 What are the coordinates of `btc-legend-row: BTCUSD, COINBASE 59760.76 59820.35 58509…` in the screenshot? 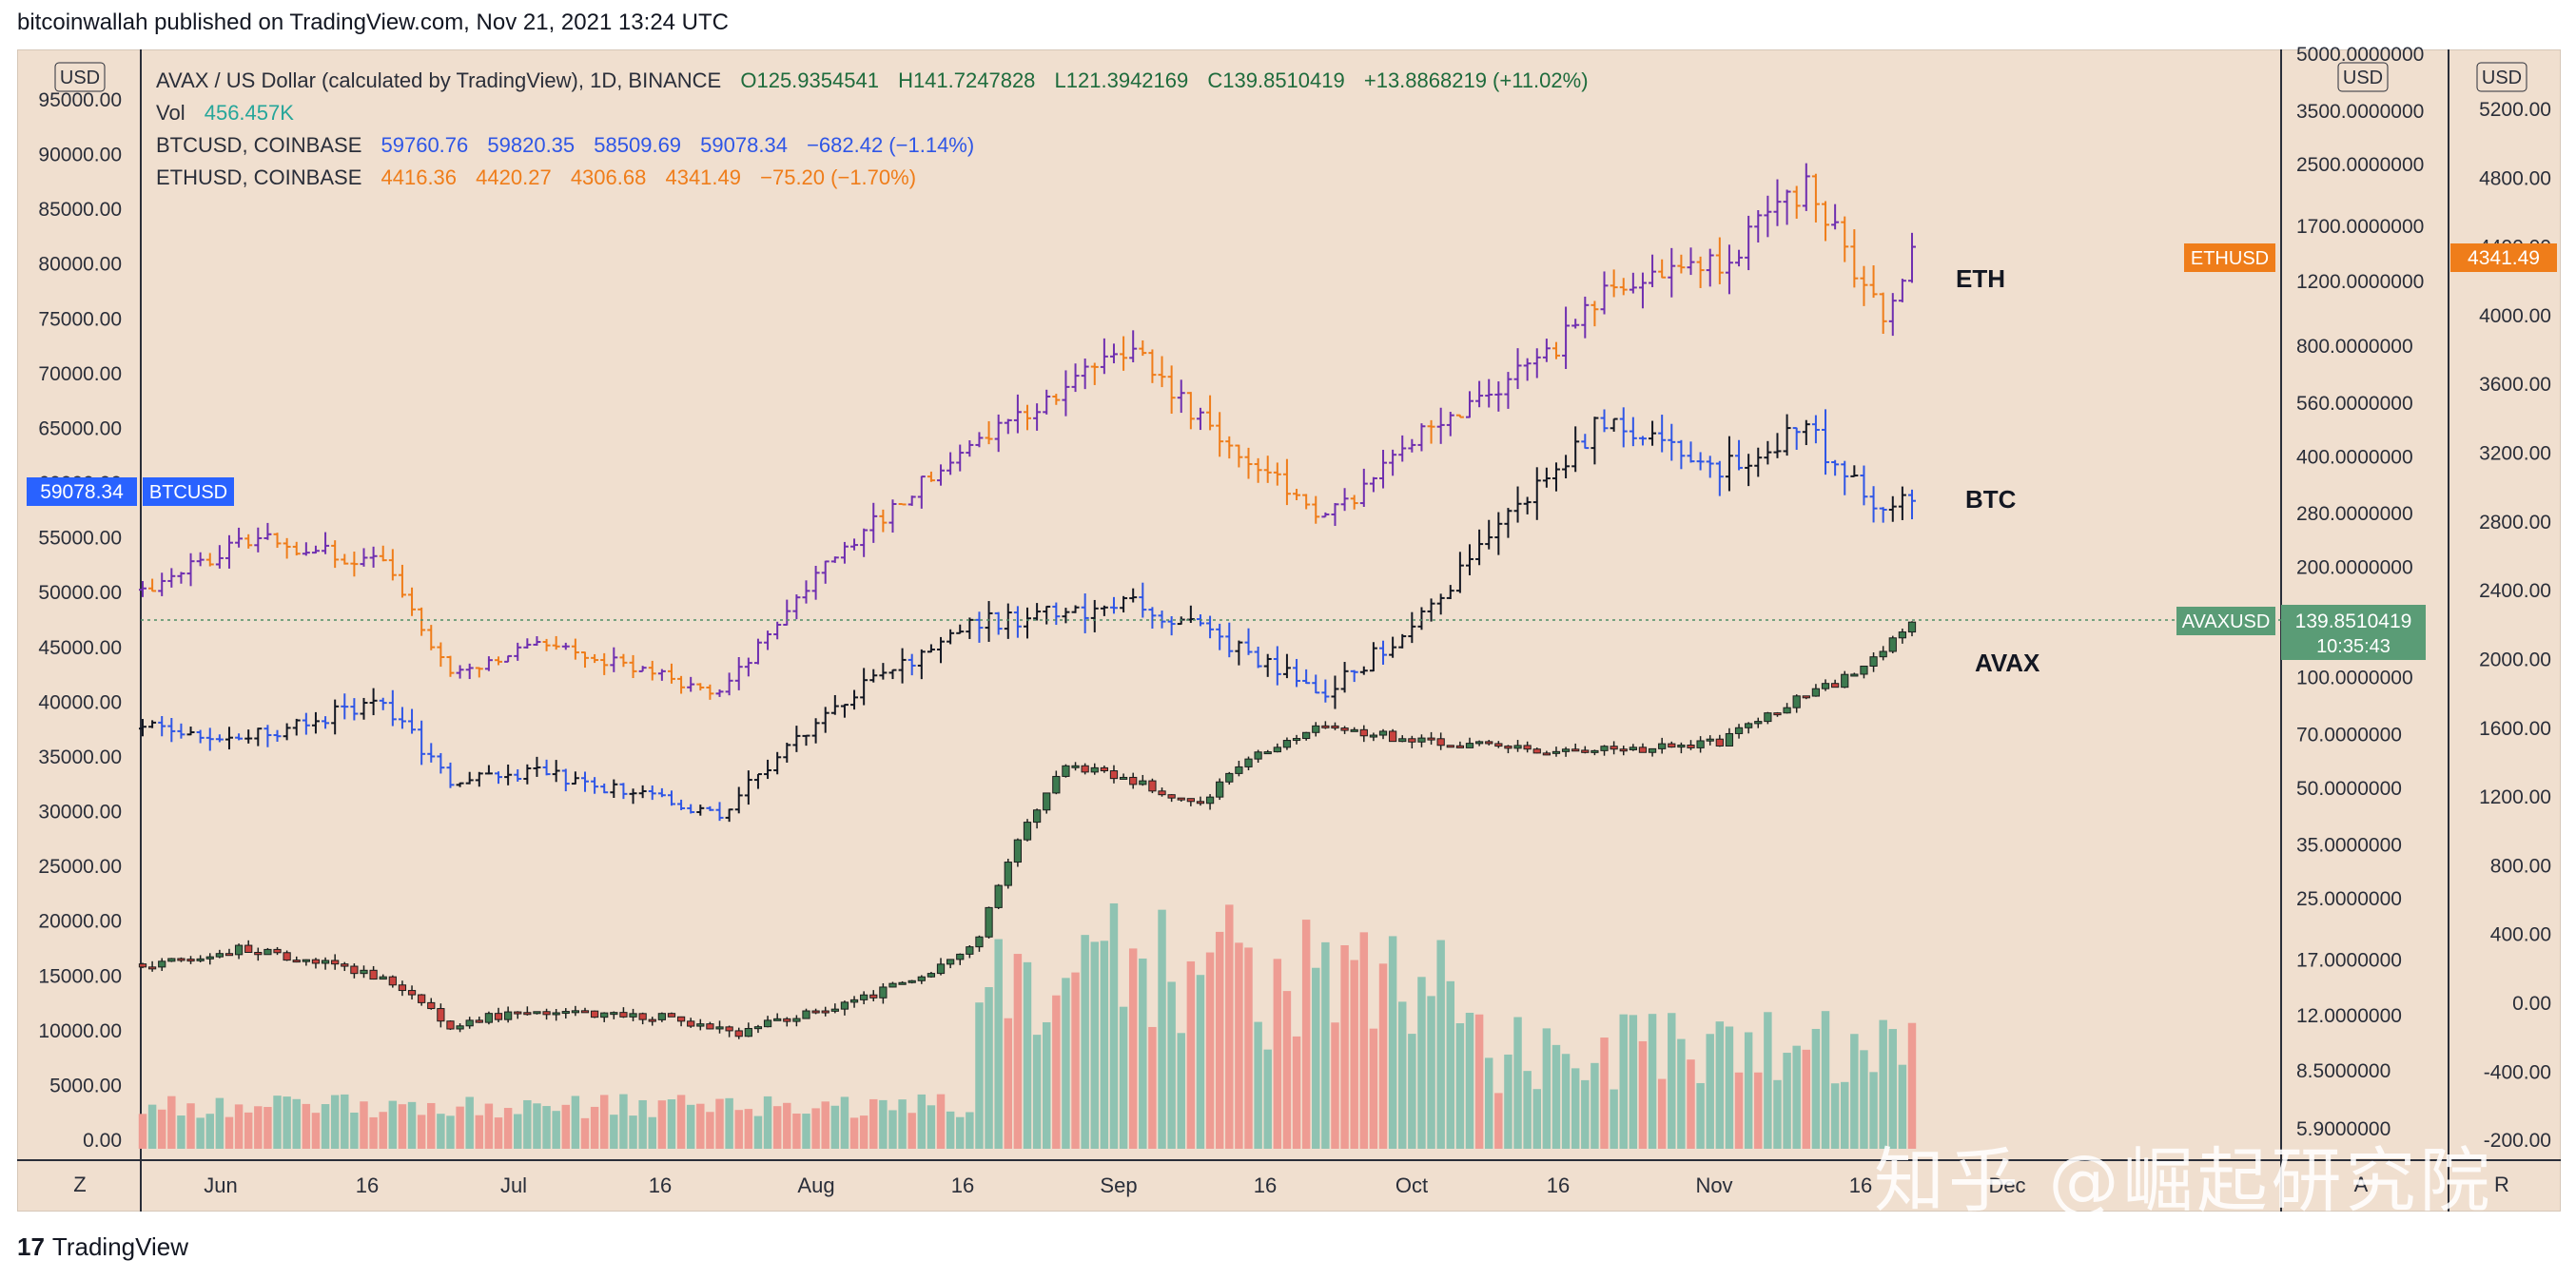 It's located at (872, 145).